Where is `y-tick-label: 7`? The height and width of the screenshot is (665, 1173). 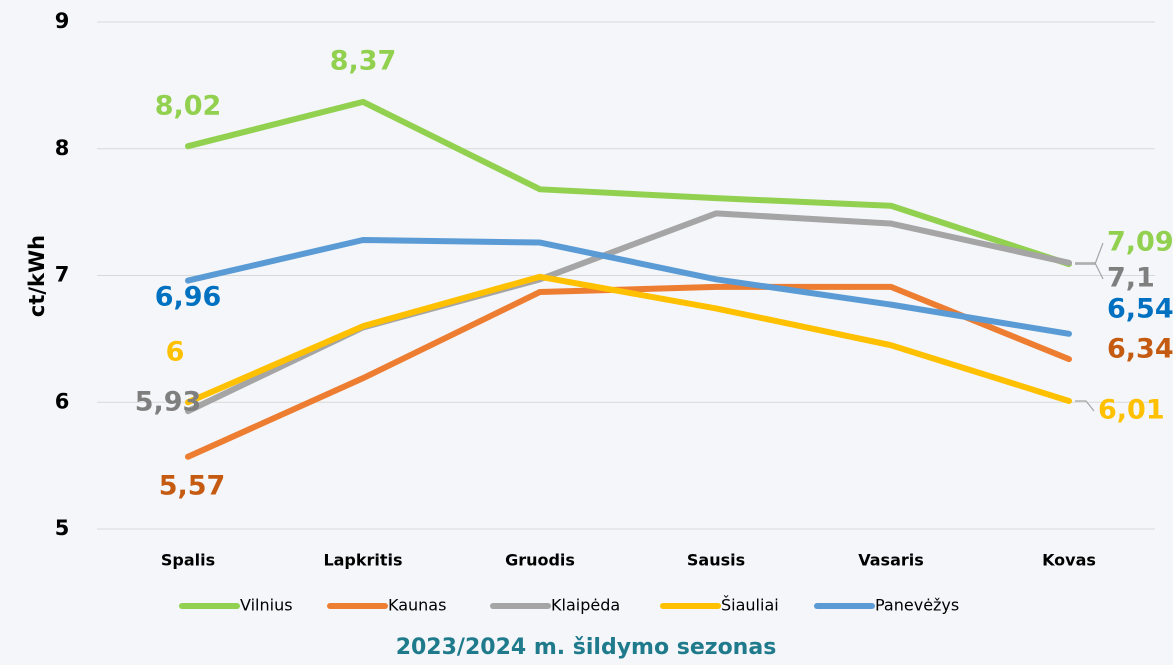
y-tick-label: 7 is located at coordinates (62, 275).